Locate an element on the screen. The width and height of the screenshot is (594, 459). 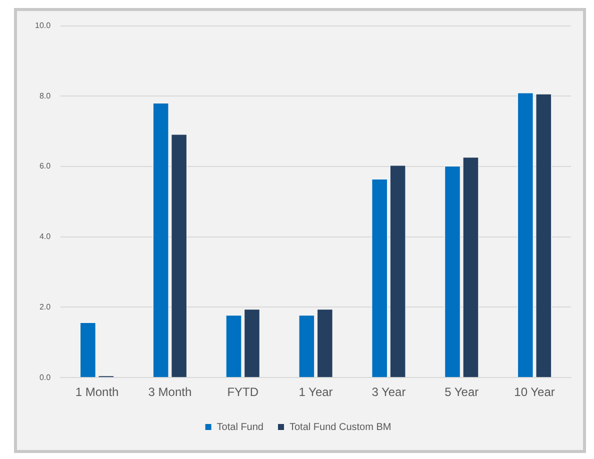
x-tick-label: 1 Year is located at coordinates (315, 392).